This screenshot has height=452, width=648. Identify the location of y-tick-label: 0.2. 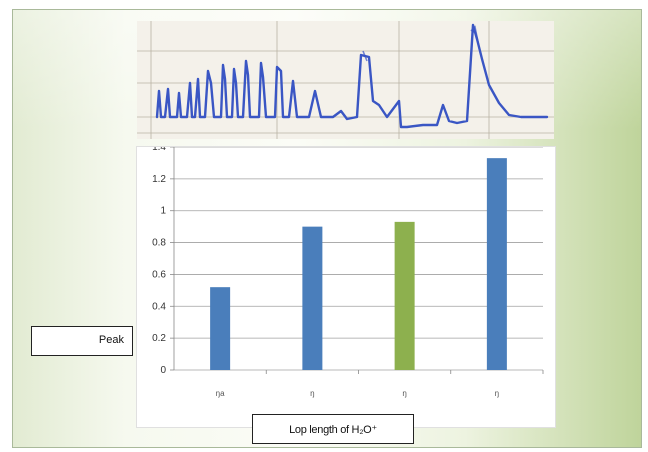
(159, 338).